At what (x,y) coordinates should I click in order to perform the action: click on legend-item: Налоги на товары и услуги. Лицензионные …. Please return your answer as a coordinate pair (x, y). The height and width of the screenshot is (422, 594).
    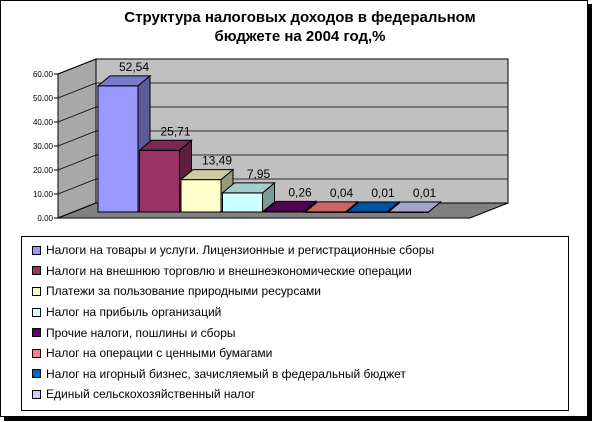
    Looking at the image, I should click on (300, 250).